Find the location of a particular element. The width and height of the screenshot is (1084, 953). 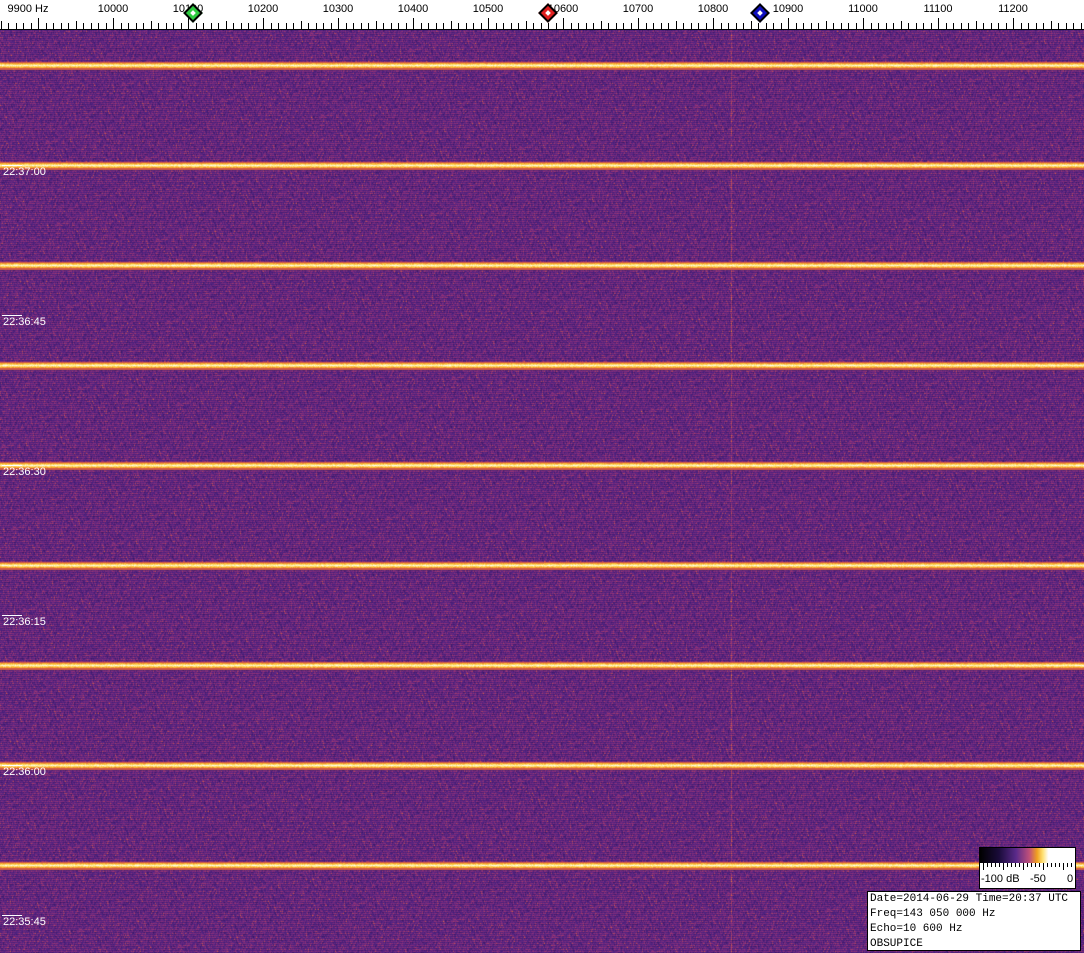

frequency-tick-label: 10000 is located at coordinates (113, 9).